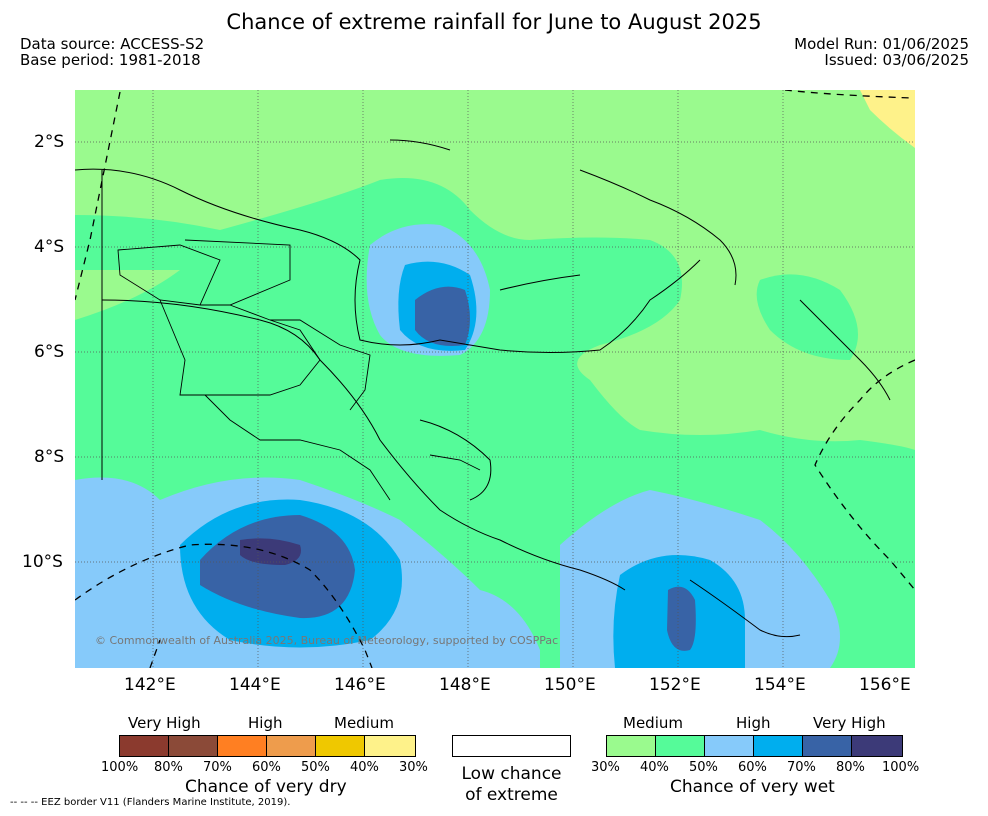 This screenshot has width=988, height=816. I want to click on lon-label: 142°E, so click(150, 685).